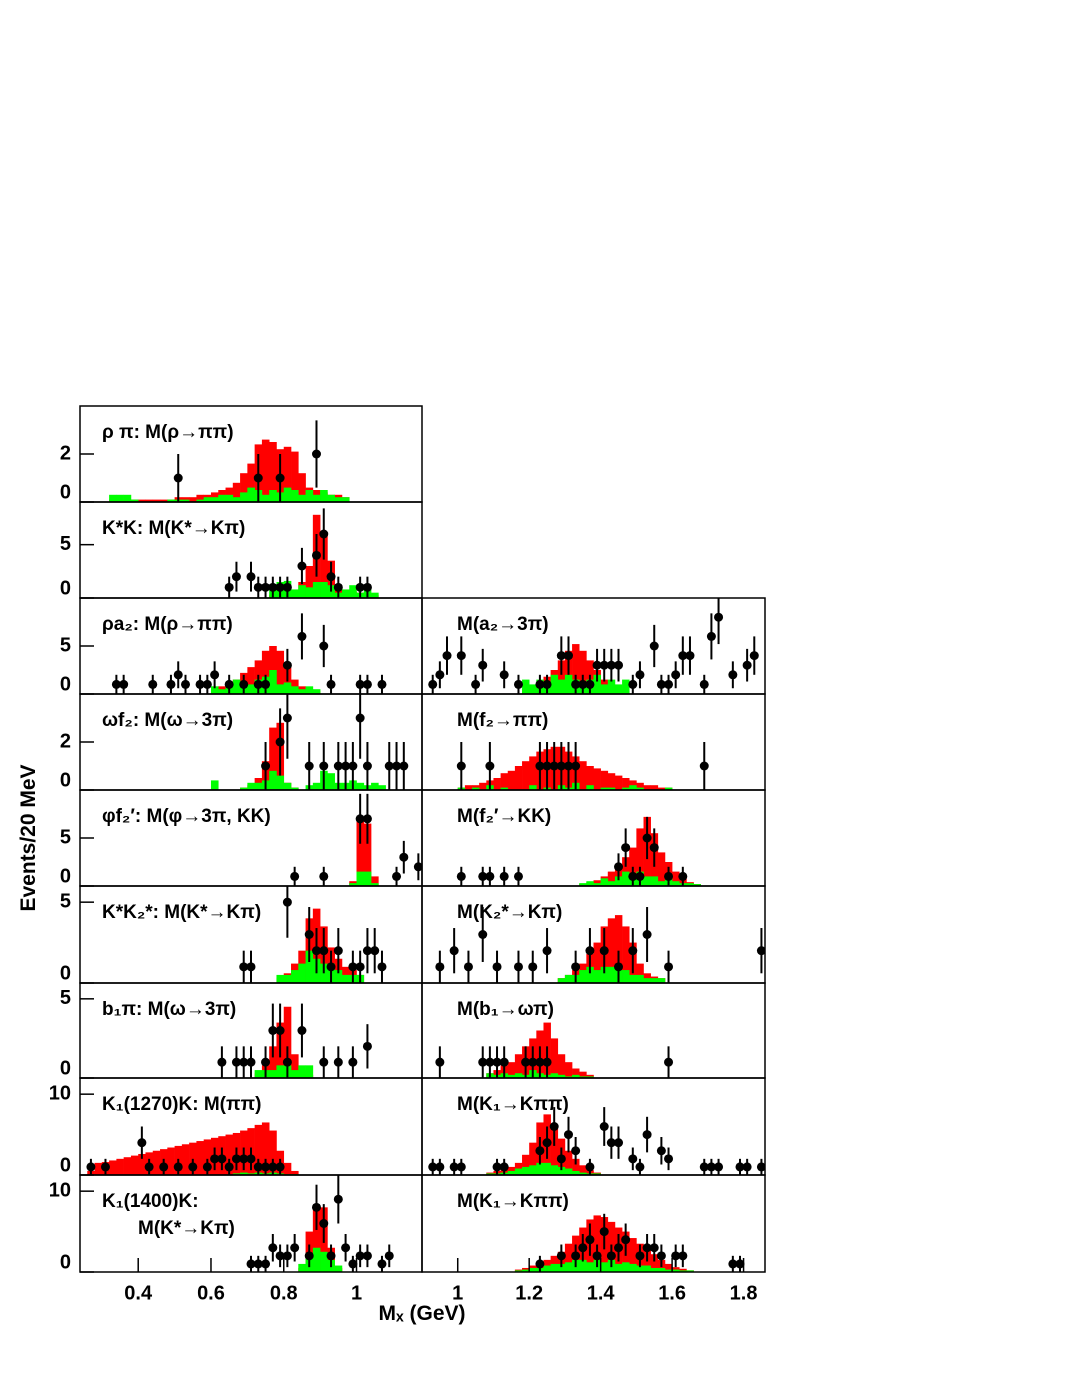 This screenshot has height=1397, width=1080. What do you see at coordinates (181, 1104) in the screenshot?
I see `panel-label: K₁(1270)K: M(ππ)` at bounding box center [181, 1104].